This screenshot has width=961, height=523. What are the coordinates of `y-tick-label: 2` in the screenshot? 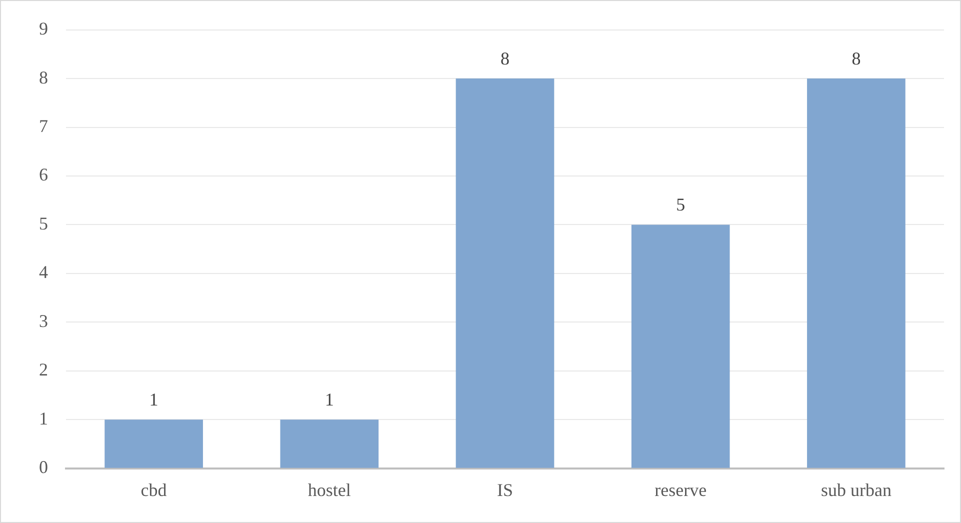 It's located at (43, 370).